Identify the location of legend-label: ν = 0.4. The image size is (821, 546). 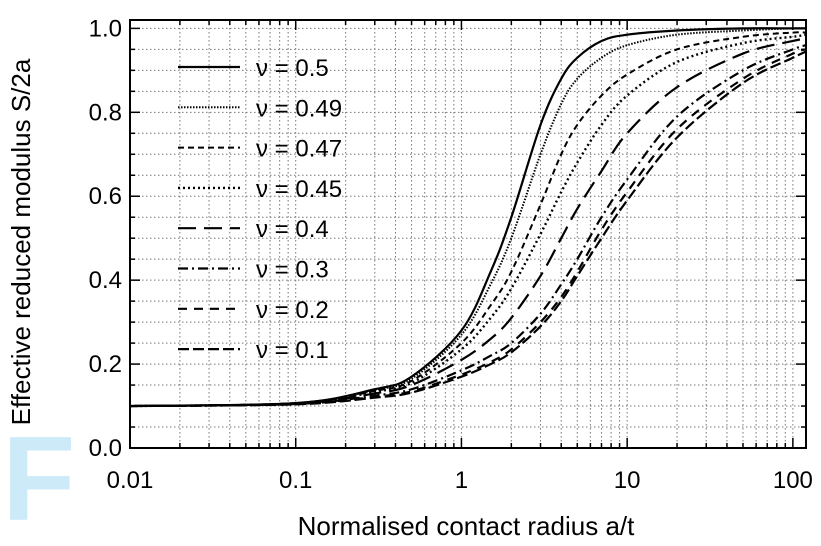
(292, 229).